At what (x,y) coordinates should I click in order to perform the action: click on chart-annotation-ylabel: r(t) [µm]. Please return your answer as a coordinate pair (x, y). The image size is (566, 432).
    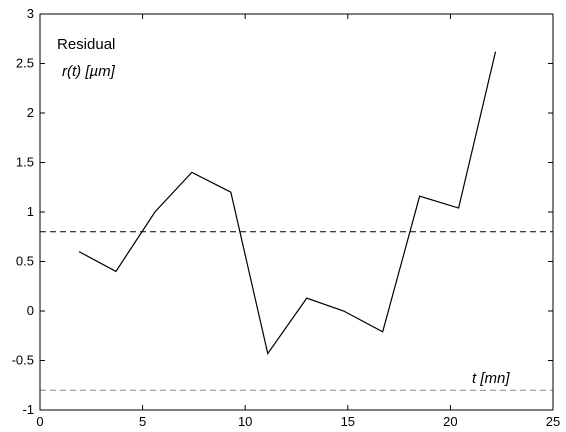
    Looking at the image, I should click on (89, 71).